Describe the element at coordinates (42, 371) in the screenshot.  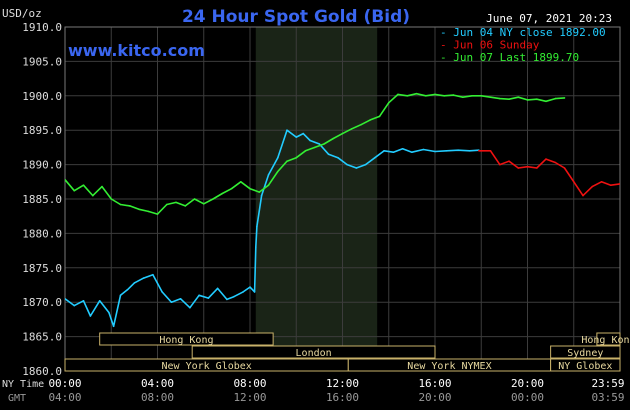
I see `y-tick-label: 1860.0` at that location.